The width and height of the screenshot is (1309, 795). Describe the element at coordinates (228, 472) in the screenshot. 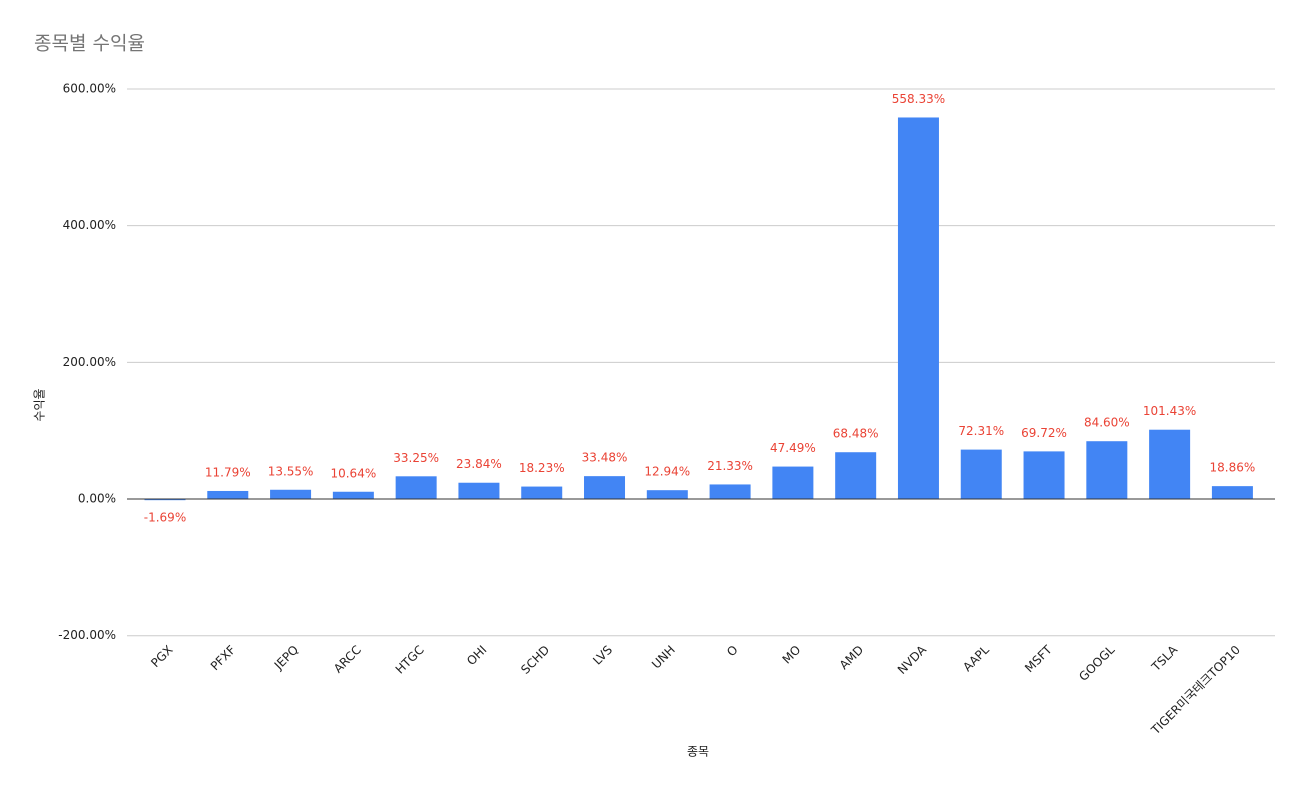

I see `data-label: 11.79%` at that location.